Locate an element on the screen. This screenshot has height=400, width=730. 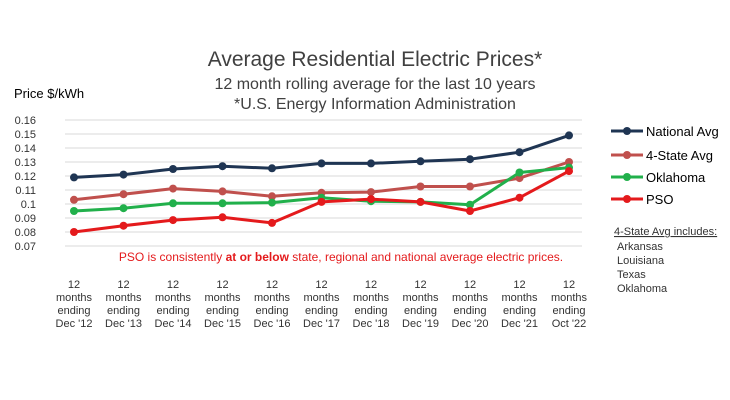
x-tick-label-line: Dec '13 is located at coordinates (123, 324).